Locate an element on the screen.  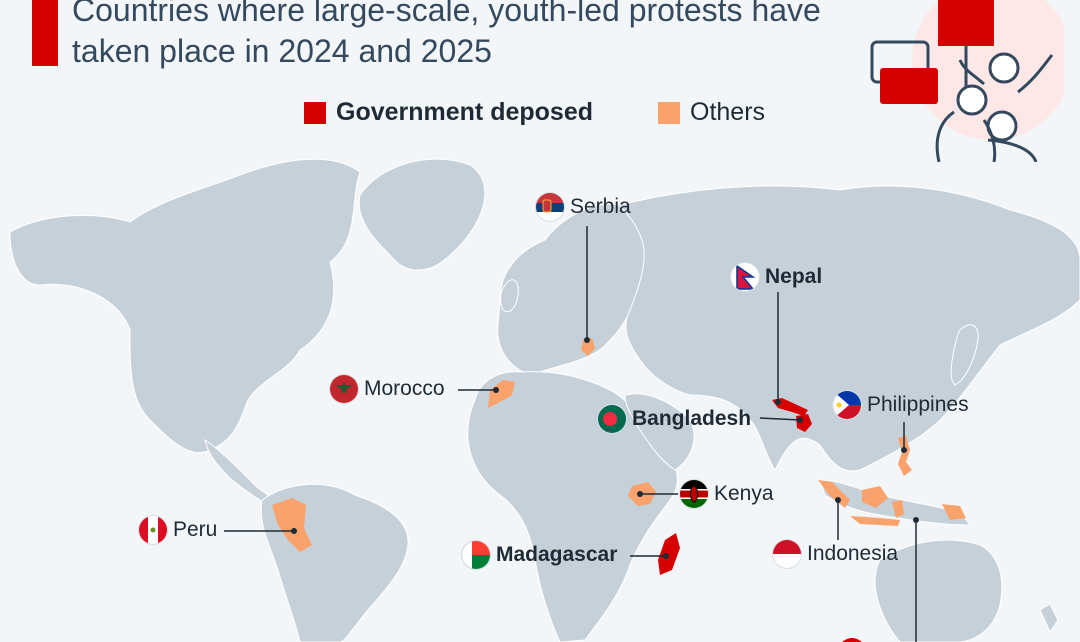
label-bangladesh-text: Bangladesh is located at coordinates (692, 418).